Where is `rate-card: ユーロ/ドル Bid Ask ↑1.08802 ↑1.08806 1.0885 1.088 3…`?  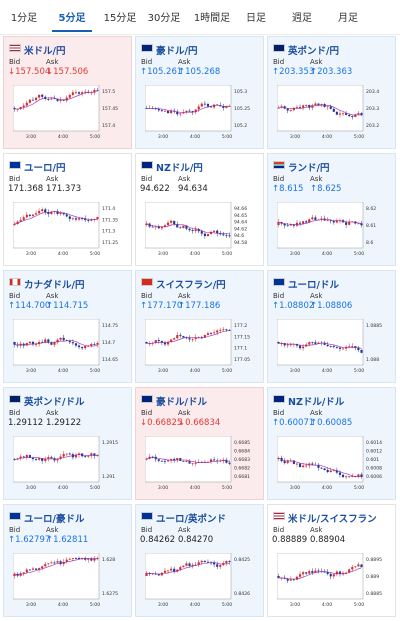 rate-card: ユーロ/ドル Bid Ask ↑1.08802 ↑1.08806 1.0885 1.088 3… is located at coordinates (331, 326).